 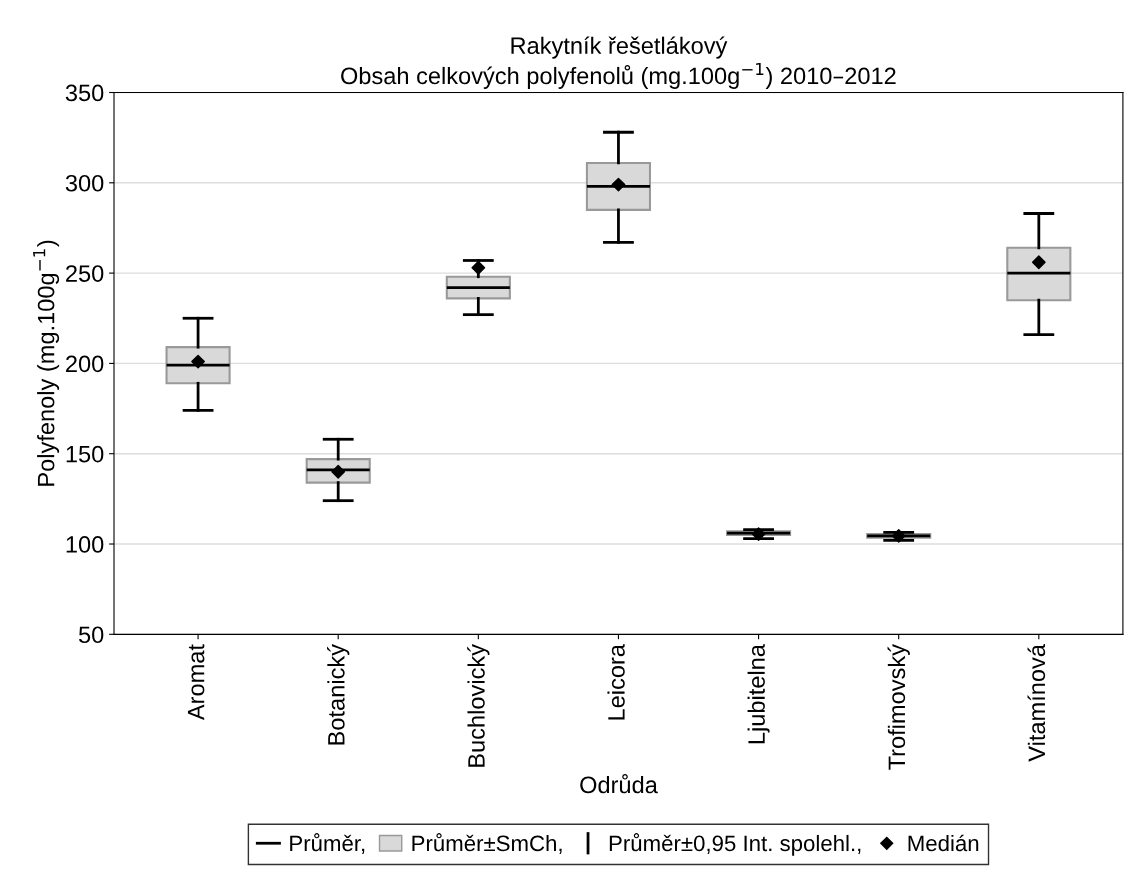 What do you see at coordinates (487, 843) in the screenshot?
I see `legend-label: Průměr±SmCh,` at bounding box center [487, 843].